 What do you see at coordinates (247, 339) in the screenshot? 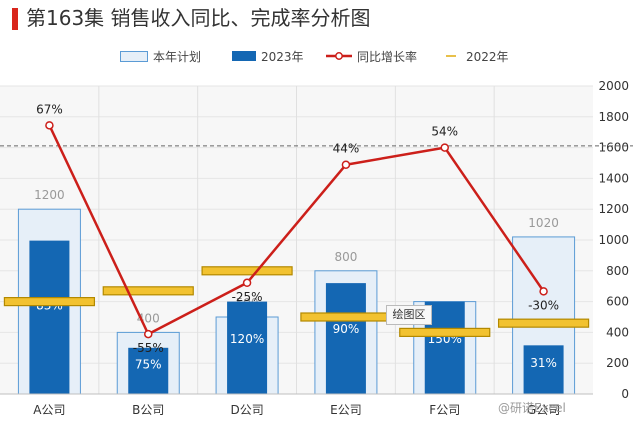
I see `actual-label: 120%` at bounding box center [247, 339].